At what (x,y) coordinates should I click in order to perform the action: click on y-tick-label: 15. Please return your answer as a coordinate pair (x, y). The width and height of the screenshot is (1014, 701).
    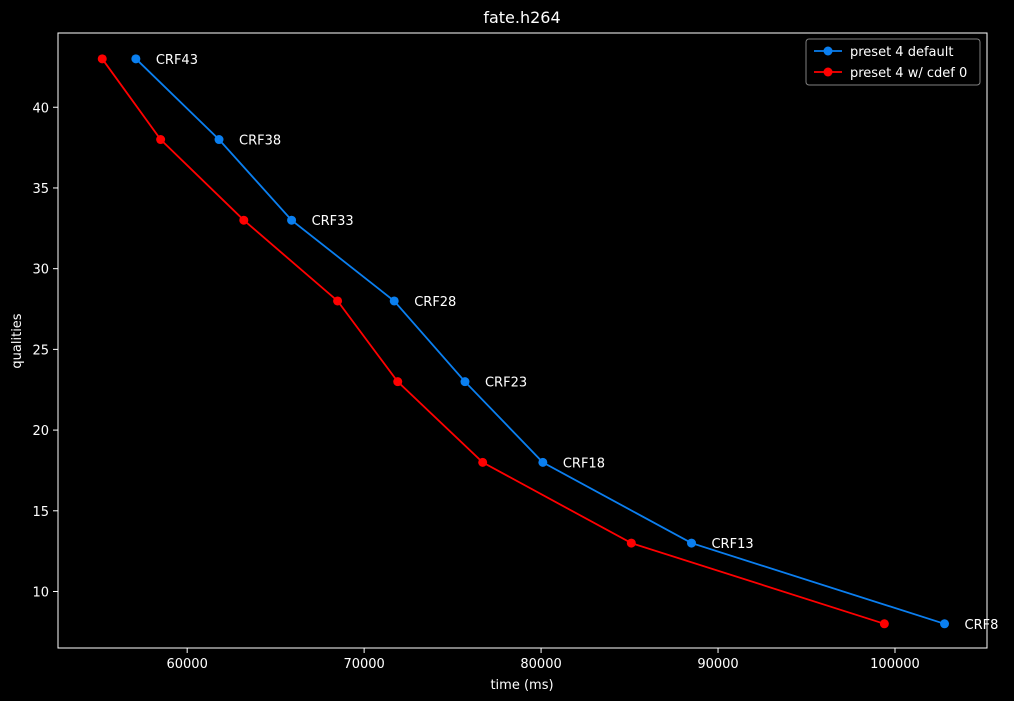
    Looking at the image, I should click on (40, 512).